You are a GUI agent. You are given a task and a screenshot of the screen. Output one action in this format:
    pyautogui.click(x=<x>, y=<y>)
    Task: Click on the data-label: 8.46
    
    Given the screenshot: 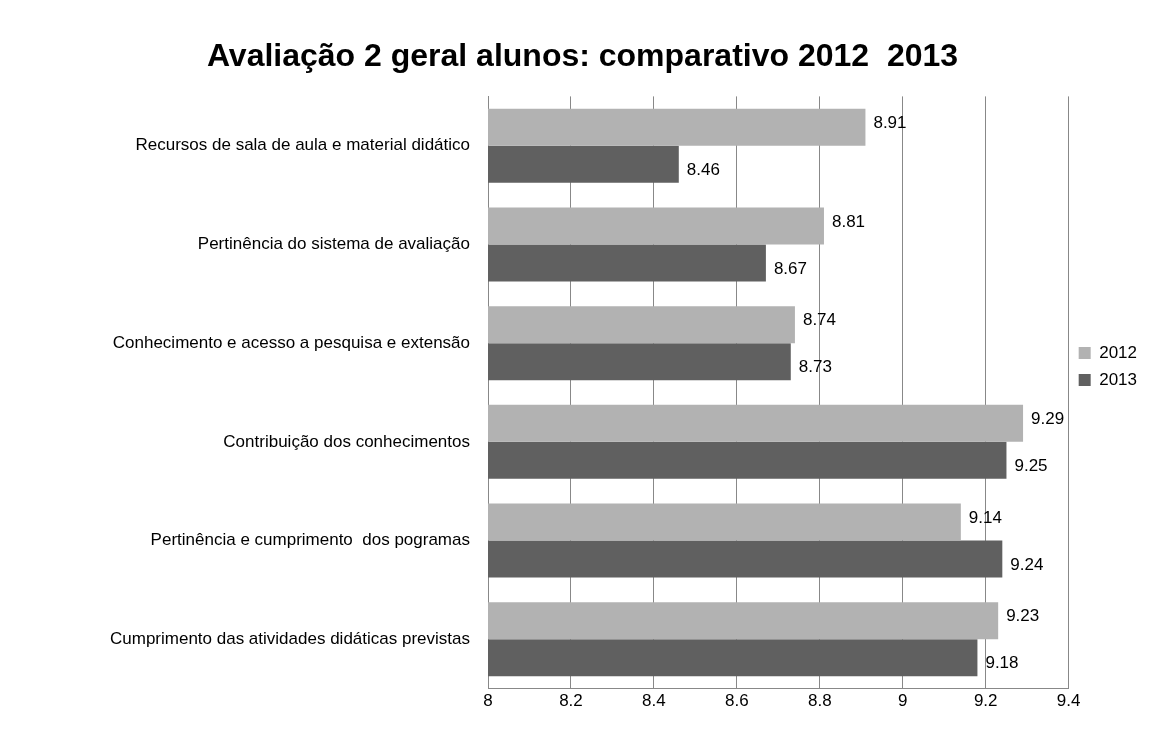 What is the action you would take?
    pyautogui.click(x=703, y=169)
    